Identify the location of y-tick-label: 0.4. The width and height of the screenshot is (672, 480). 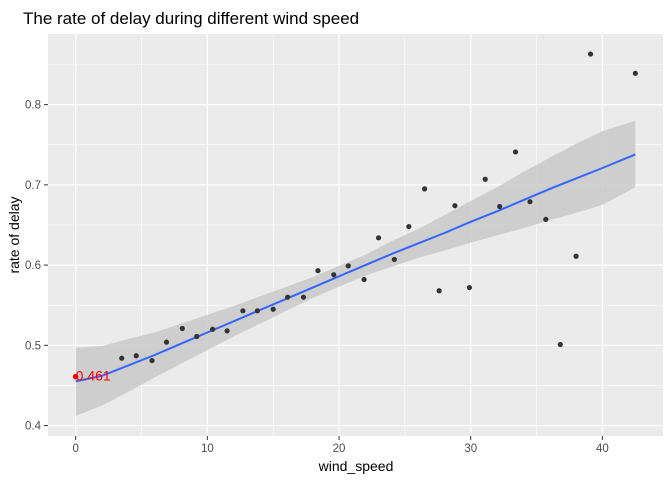
(33, 427).